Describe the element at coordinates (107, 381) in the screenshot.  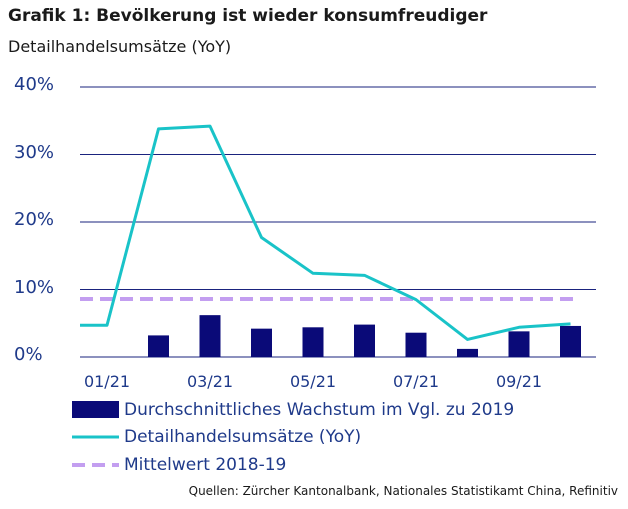
I see `x-tick-label: 01/21` at that location.